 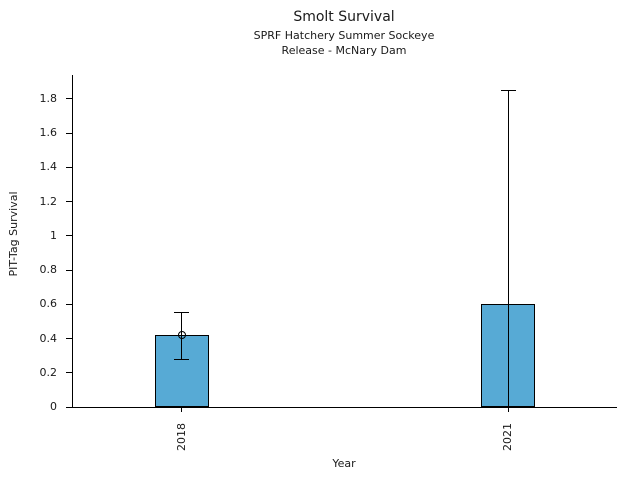 I want to click on y-axis-label: PIT-Tag Survival, so click(x=13, y=234).